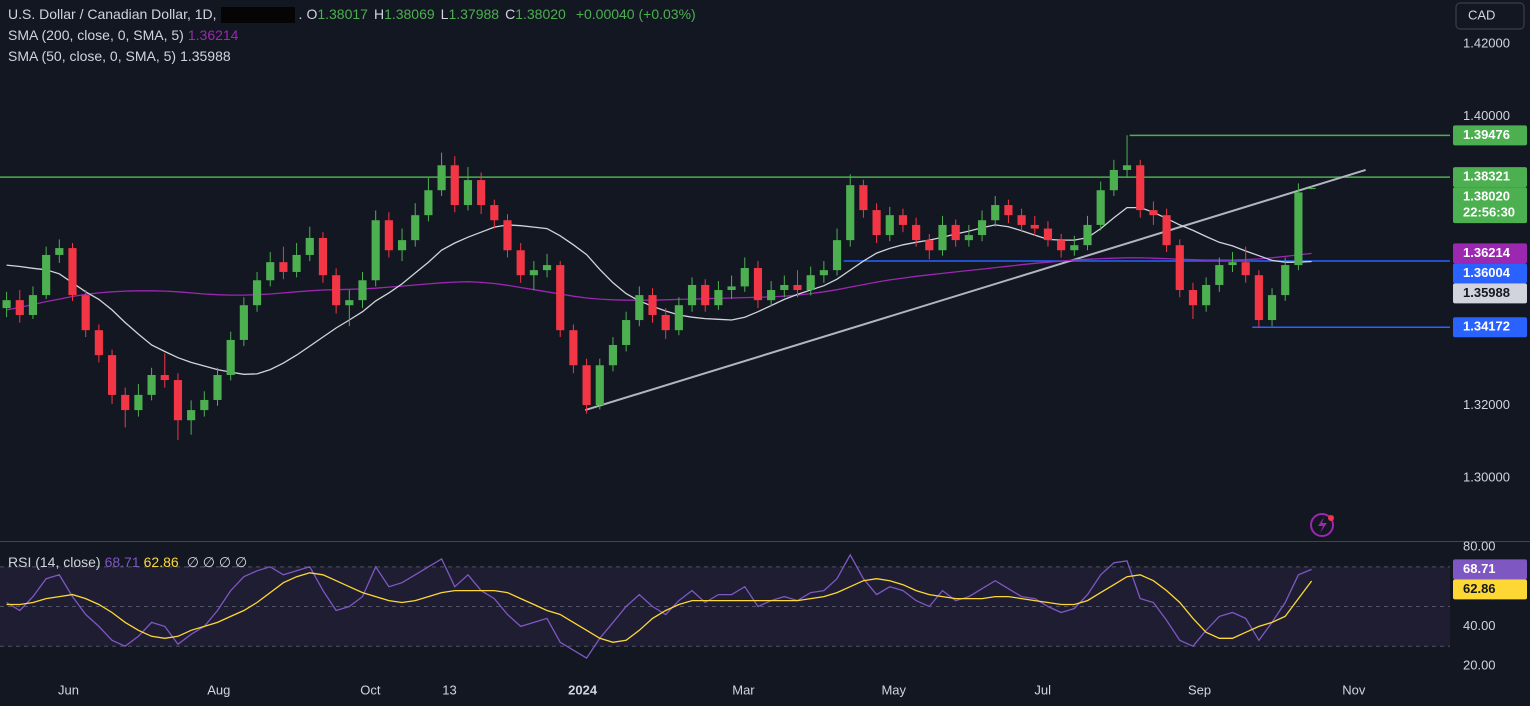 This screenshot has height=706, width=1530. Describe the element at coordinates (1486, 196) in the screenshot. I see `last-price-tag-label: 1.38020` at that location.